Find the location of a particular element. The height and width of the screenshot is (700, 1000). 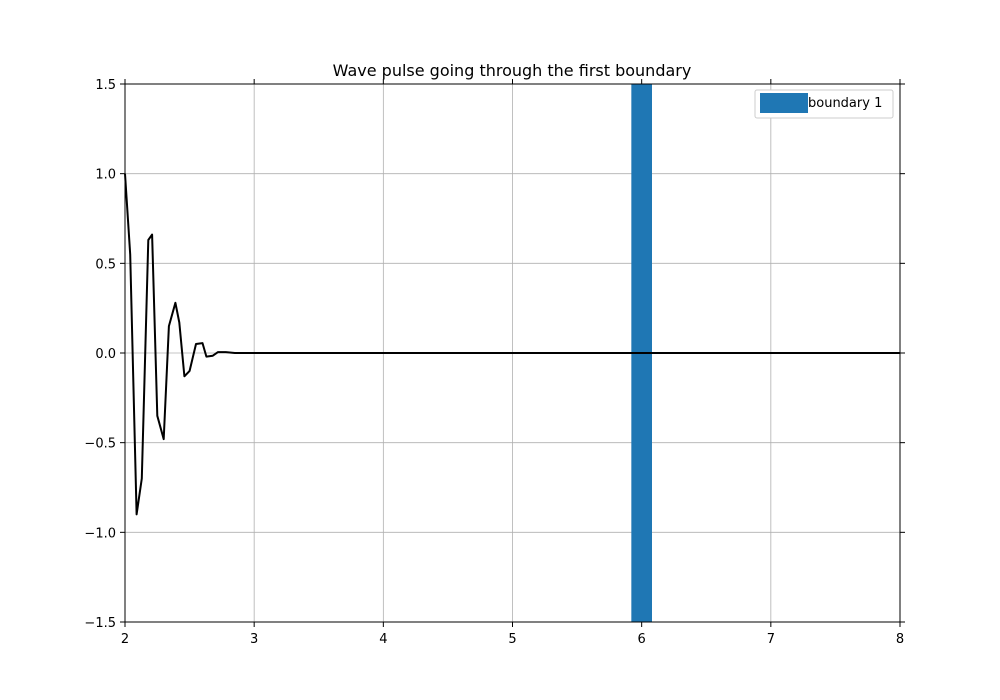

y-tick-label: −1.0 is located at coordinates (100, 533).